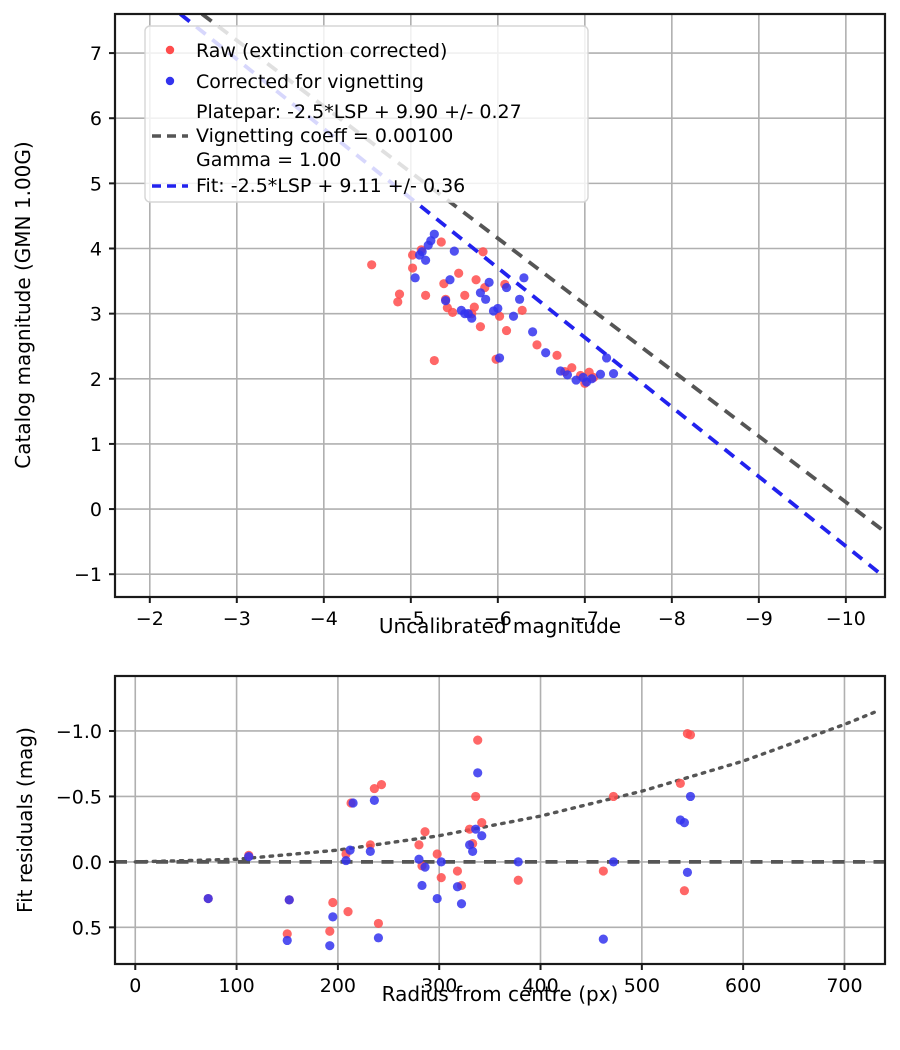 This screenshot has height=1050, width=900. Describe the element at coordinates (330, 186) in the screenshot. I see `legend-label-fit: Fit: -2.5*LSP + 9.11 +/- 0.36` at that location.